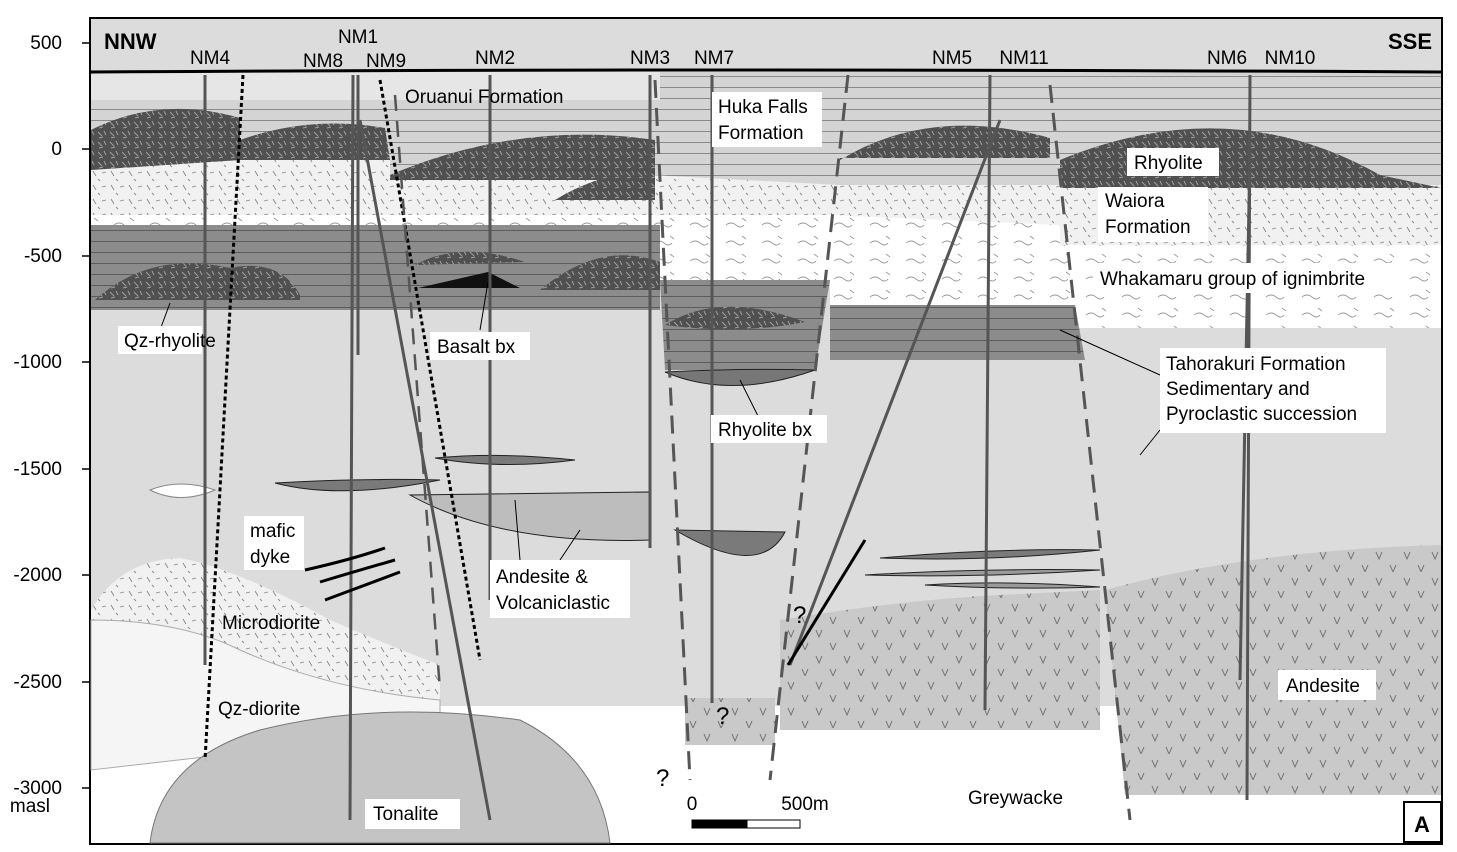 The width and height of the screenshot is (1457, 852). I want to click on label-oruanui: Oruanui Formation, so click(484, 97).